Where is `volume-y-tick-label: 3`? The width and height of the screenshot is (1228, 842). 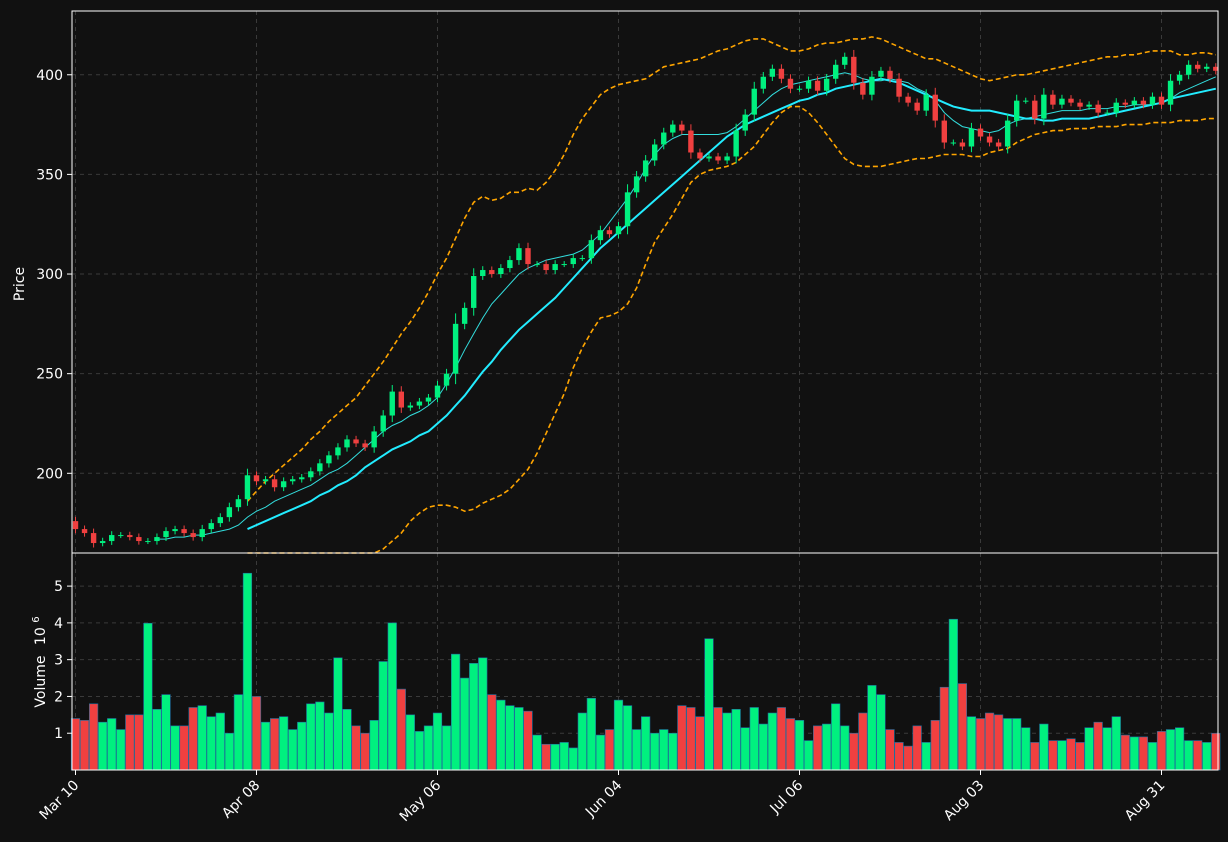 volume-y-tick-label: 3 is located at coordinates (58, 661).